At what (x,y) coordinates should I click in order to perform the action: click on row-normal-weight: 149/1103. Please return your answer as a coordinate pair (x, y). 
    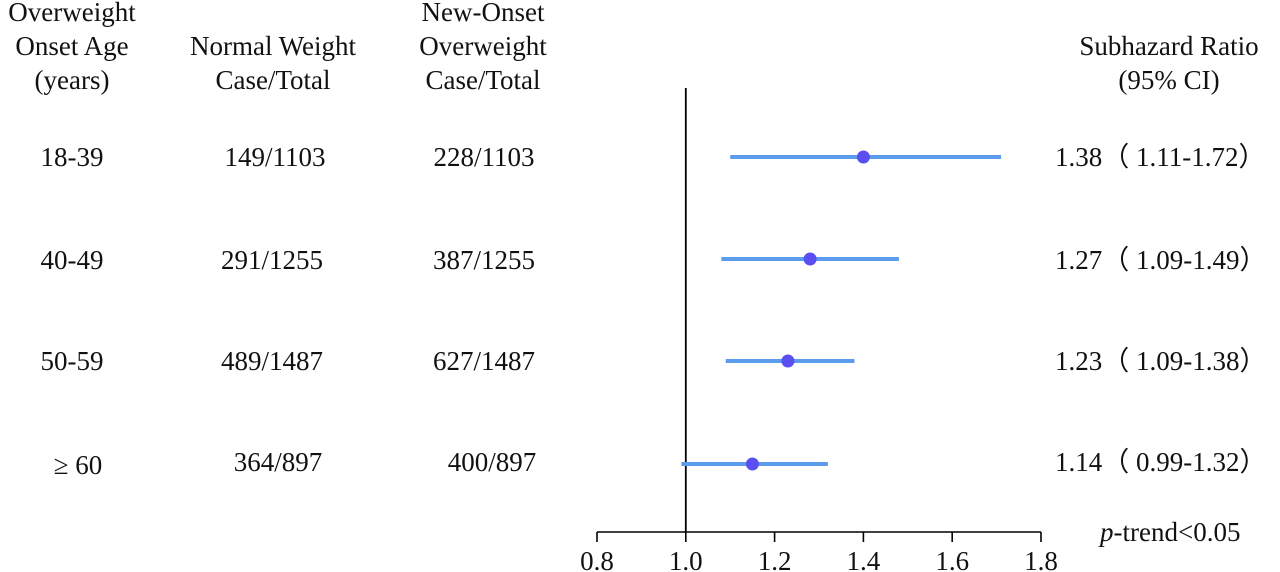
    Looking at the image, I should click on (275, 157).